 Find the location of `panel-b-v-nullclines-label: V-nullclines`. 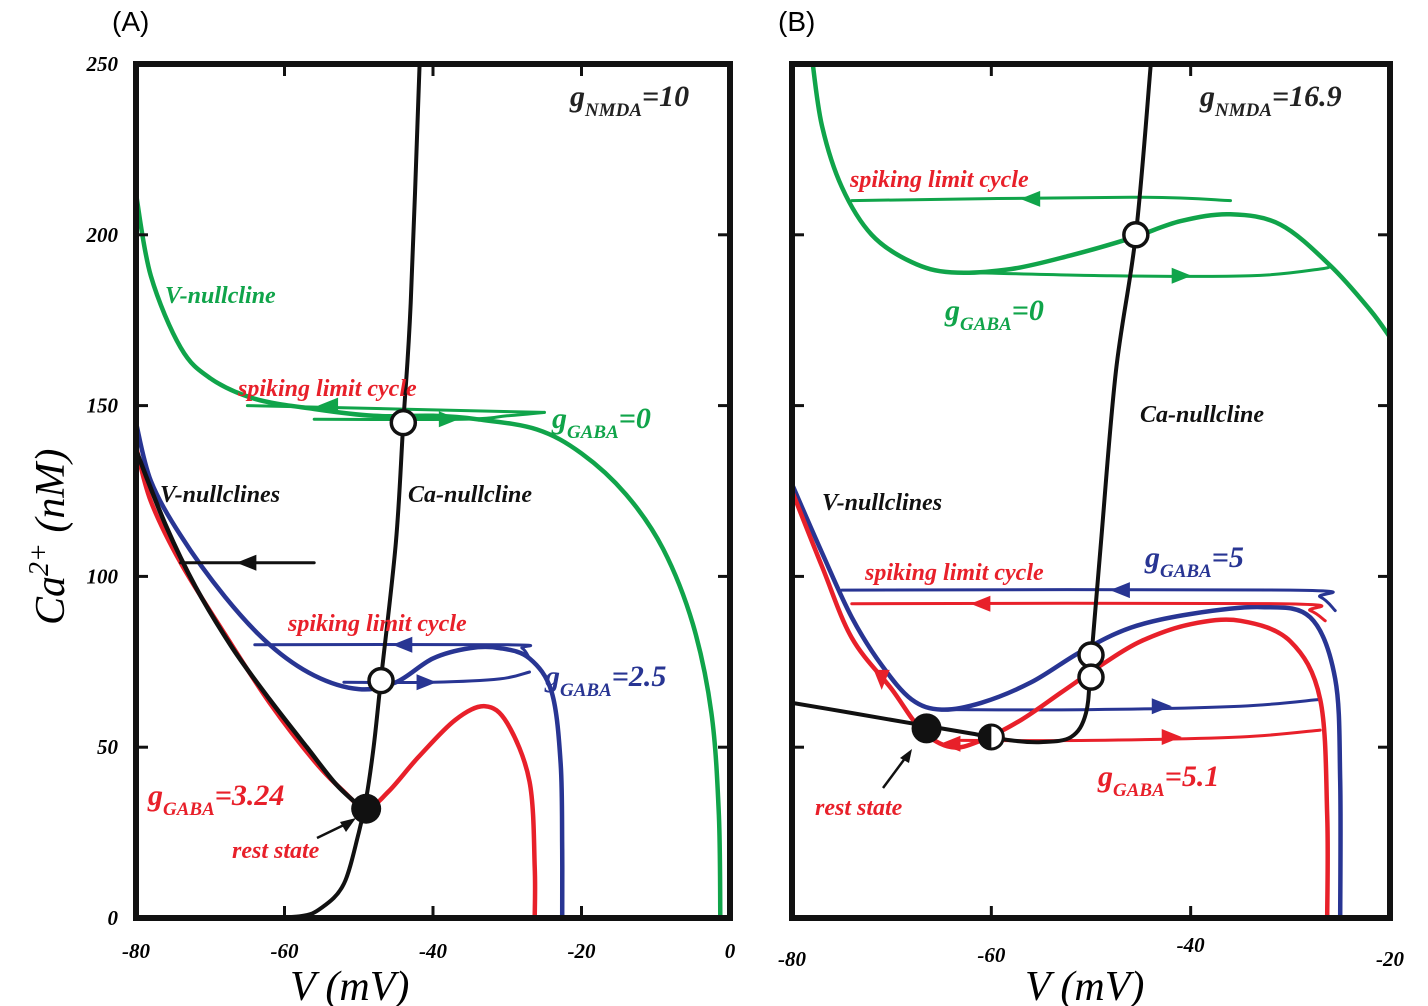

panel-b-v-nullclines-label: V-nullclines is located at coordinates (882, 503).